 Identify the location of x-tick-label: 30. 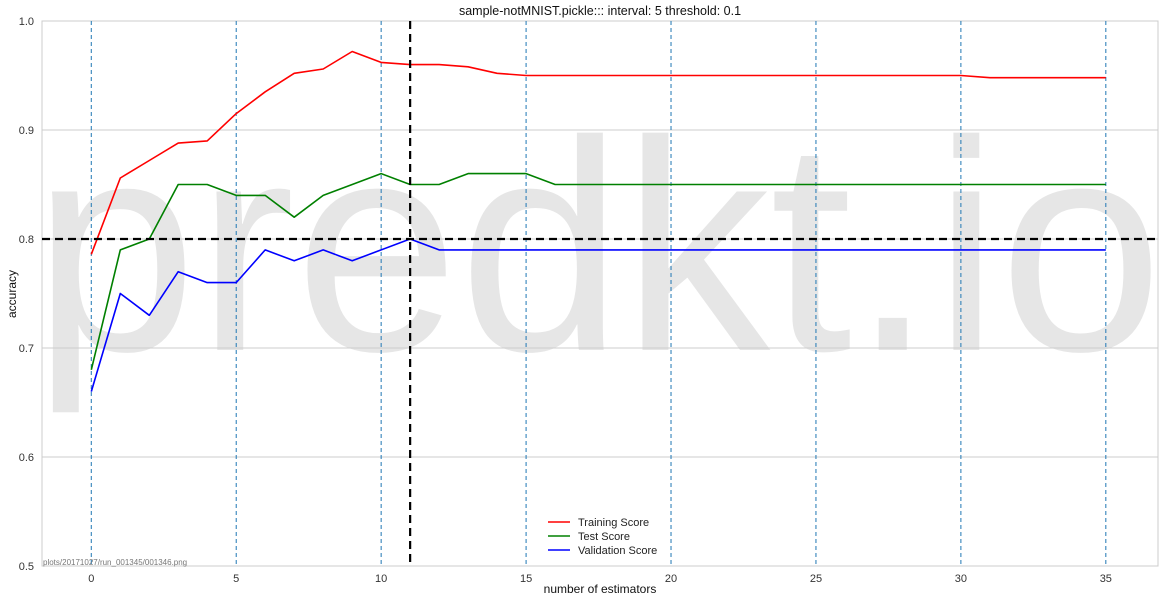
(961, 579).